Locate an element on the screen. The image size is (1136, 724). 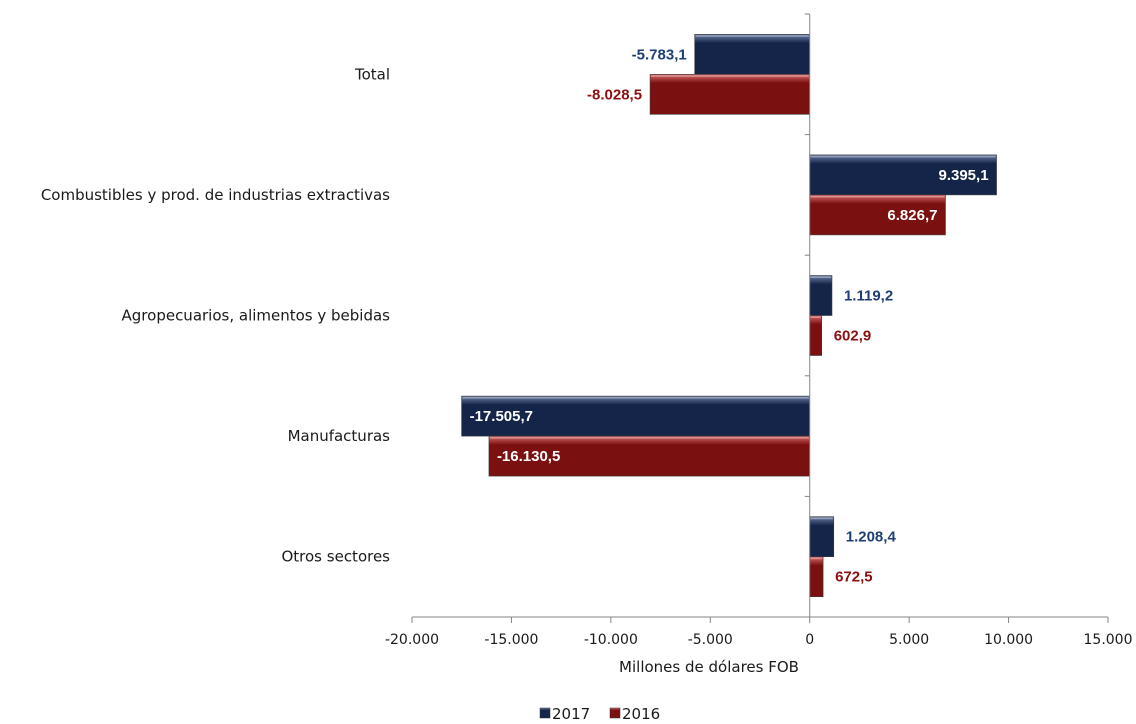
x-tick-label: 0 is located at coordinates (809, 640).